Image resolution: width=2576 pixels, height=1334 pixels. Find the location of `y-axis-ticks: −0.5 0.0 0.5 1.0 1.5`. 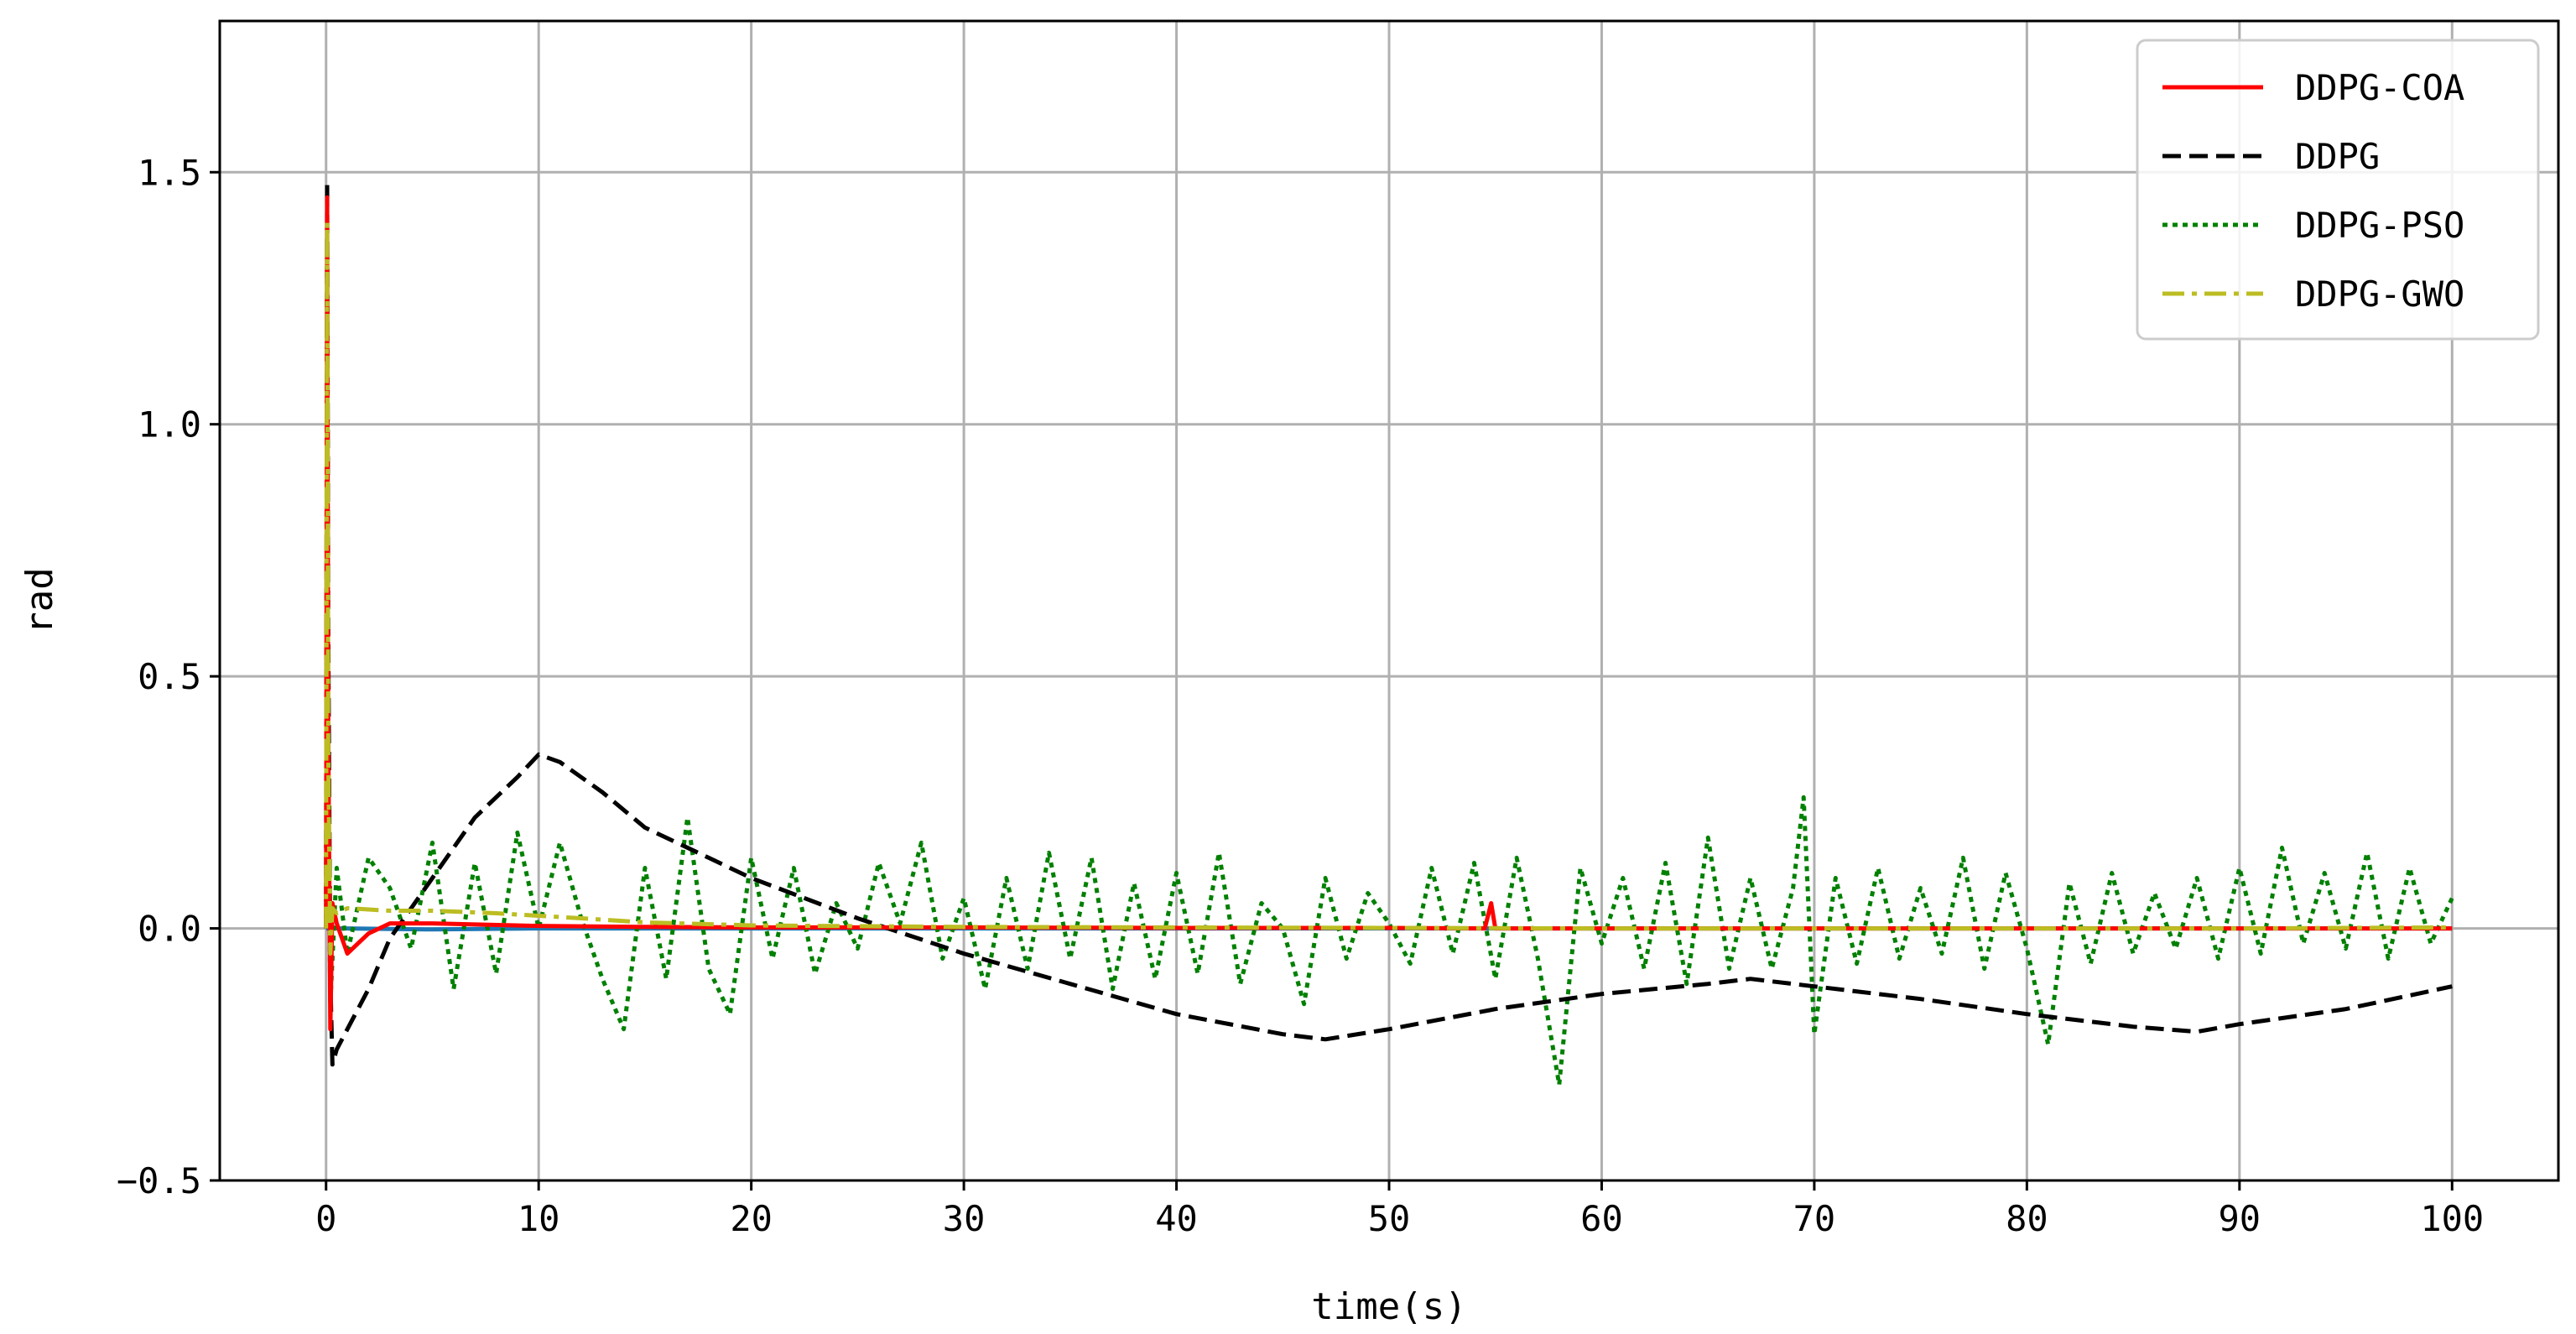

y-axis-ticks: −0.5 0.0 0.5 1.0 1.5 is located at coordinates (168, 676).